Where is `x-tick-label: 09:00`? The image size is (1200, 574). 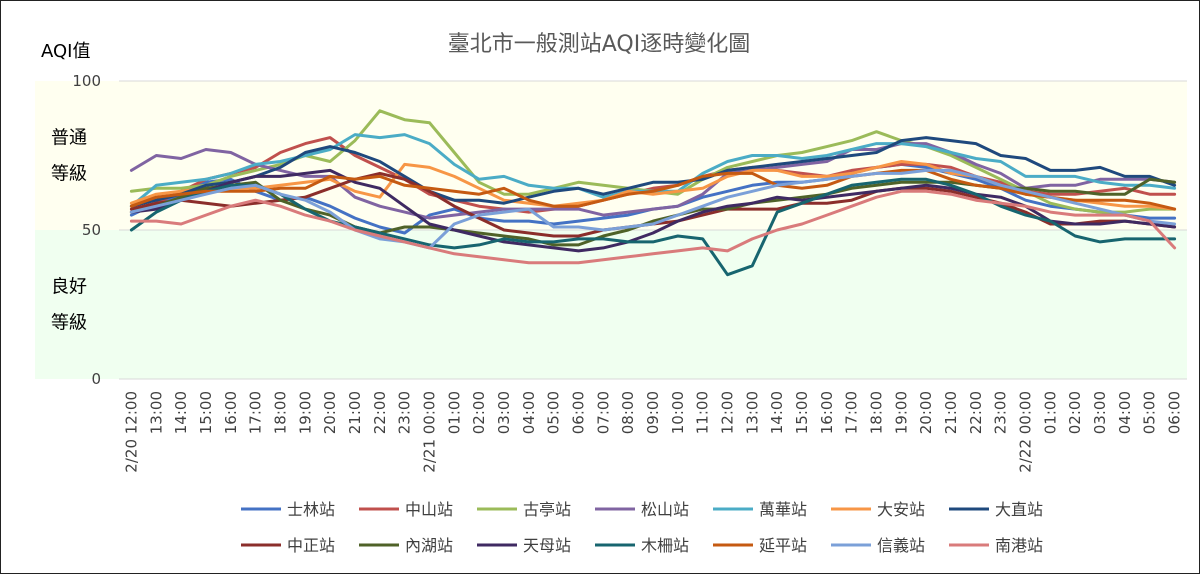
x-tick-label: 09:00 is located at coordinates (653, 412).